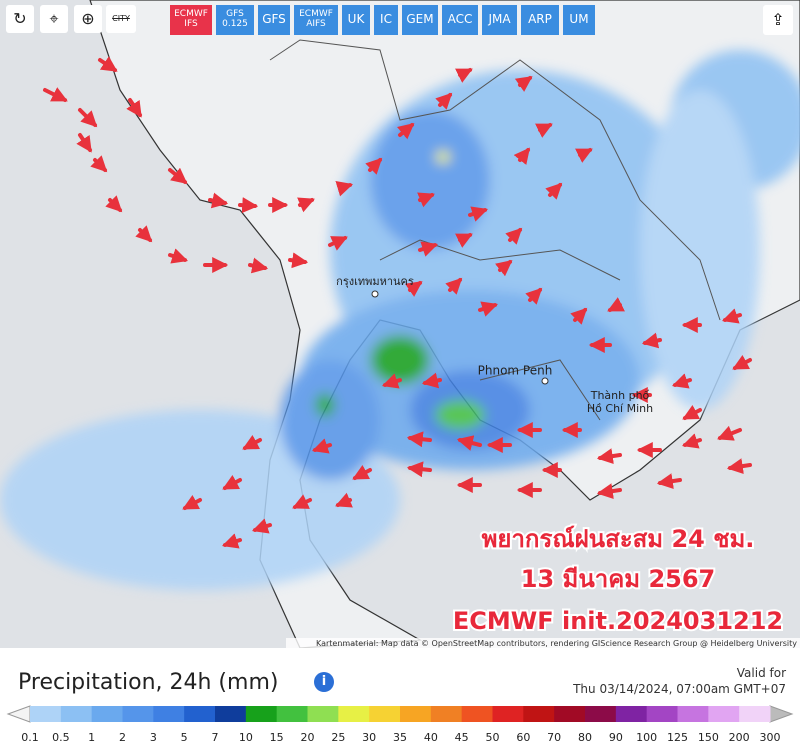 The image size is (800, 749). I want to click on legend-label: 70, so click(554, 737).